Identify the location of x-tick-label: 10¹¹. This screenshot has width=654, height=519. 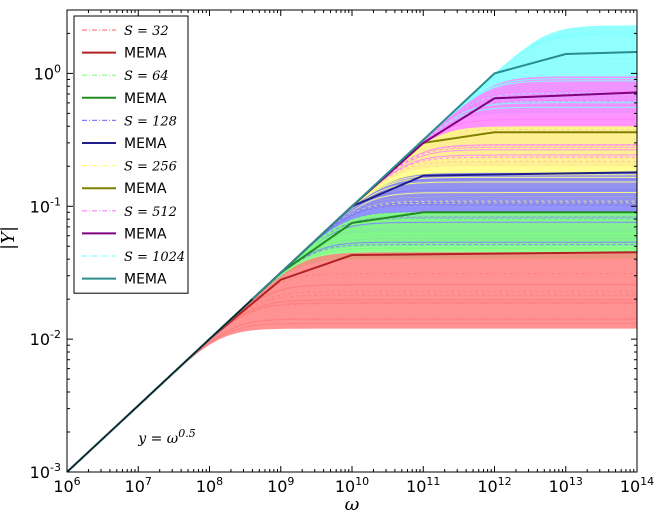
(423, 485).